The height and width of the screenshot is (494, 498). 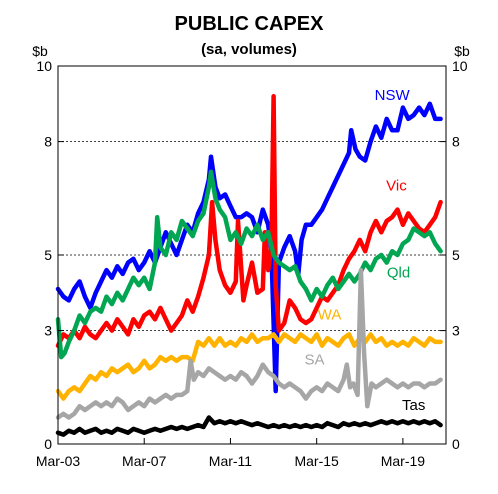 What do you see at coordinates (316, 461) in the screenshot?
I see `x-tick-label-3: Mar-15` at bounding box center [316, 461].